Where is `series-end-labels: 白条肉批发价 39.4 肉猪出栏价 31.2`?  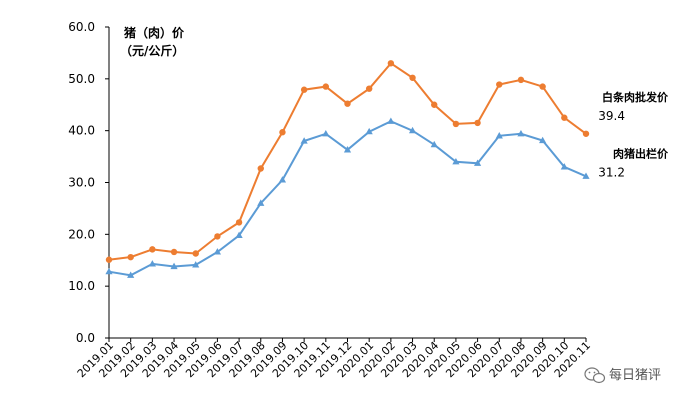 series-end-labels: 白条肉批发价 39.4 肉猪出栏价 31.2 is located at coordinates (633, 135).